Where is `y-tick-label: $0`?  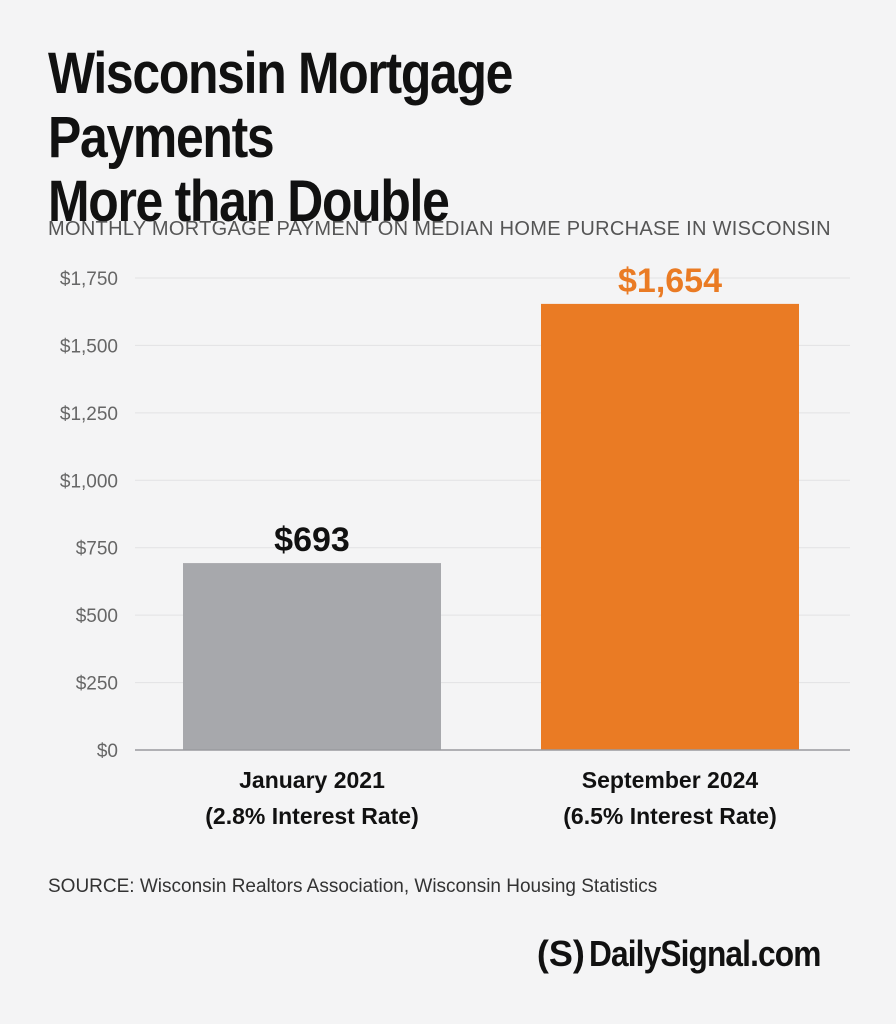
y-tick-label: $0 is located at coordinates (107, 751).